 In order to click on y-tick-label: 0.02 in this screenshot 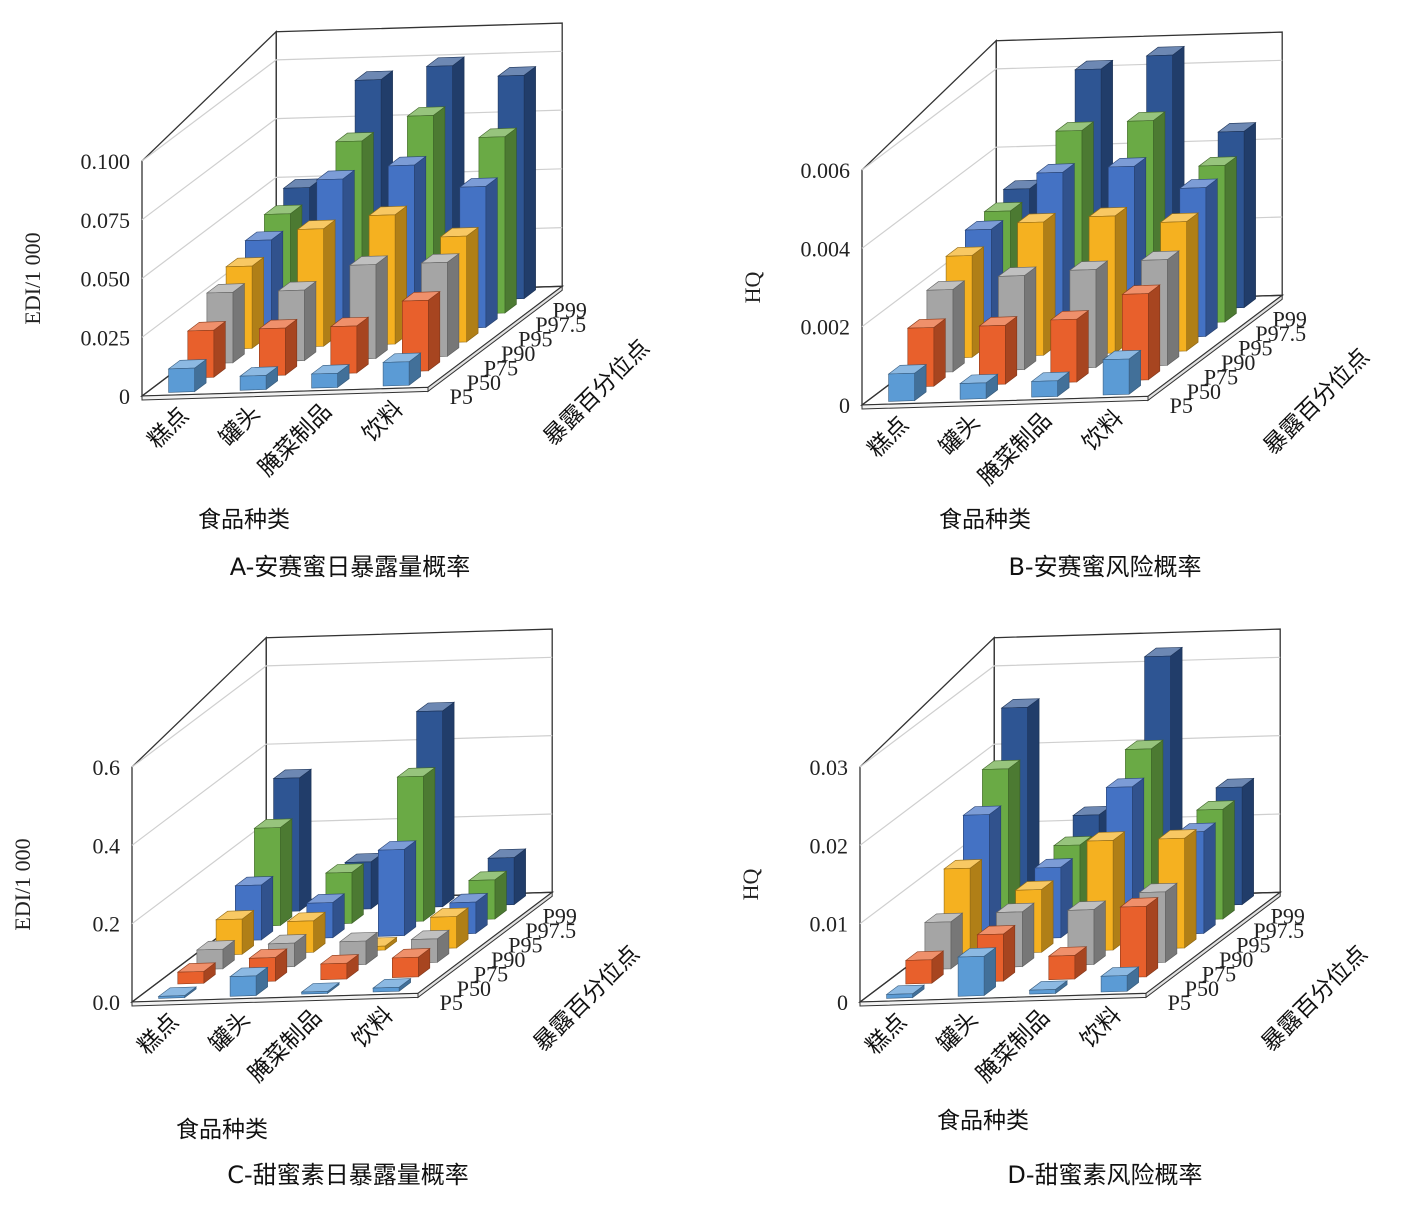, I will do `click(829, 845)`.